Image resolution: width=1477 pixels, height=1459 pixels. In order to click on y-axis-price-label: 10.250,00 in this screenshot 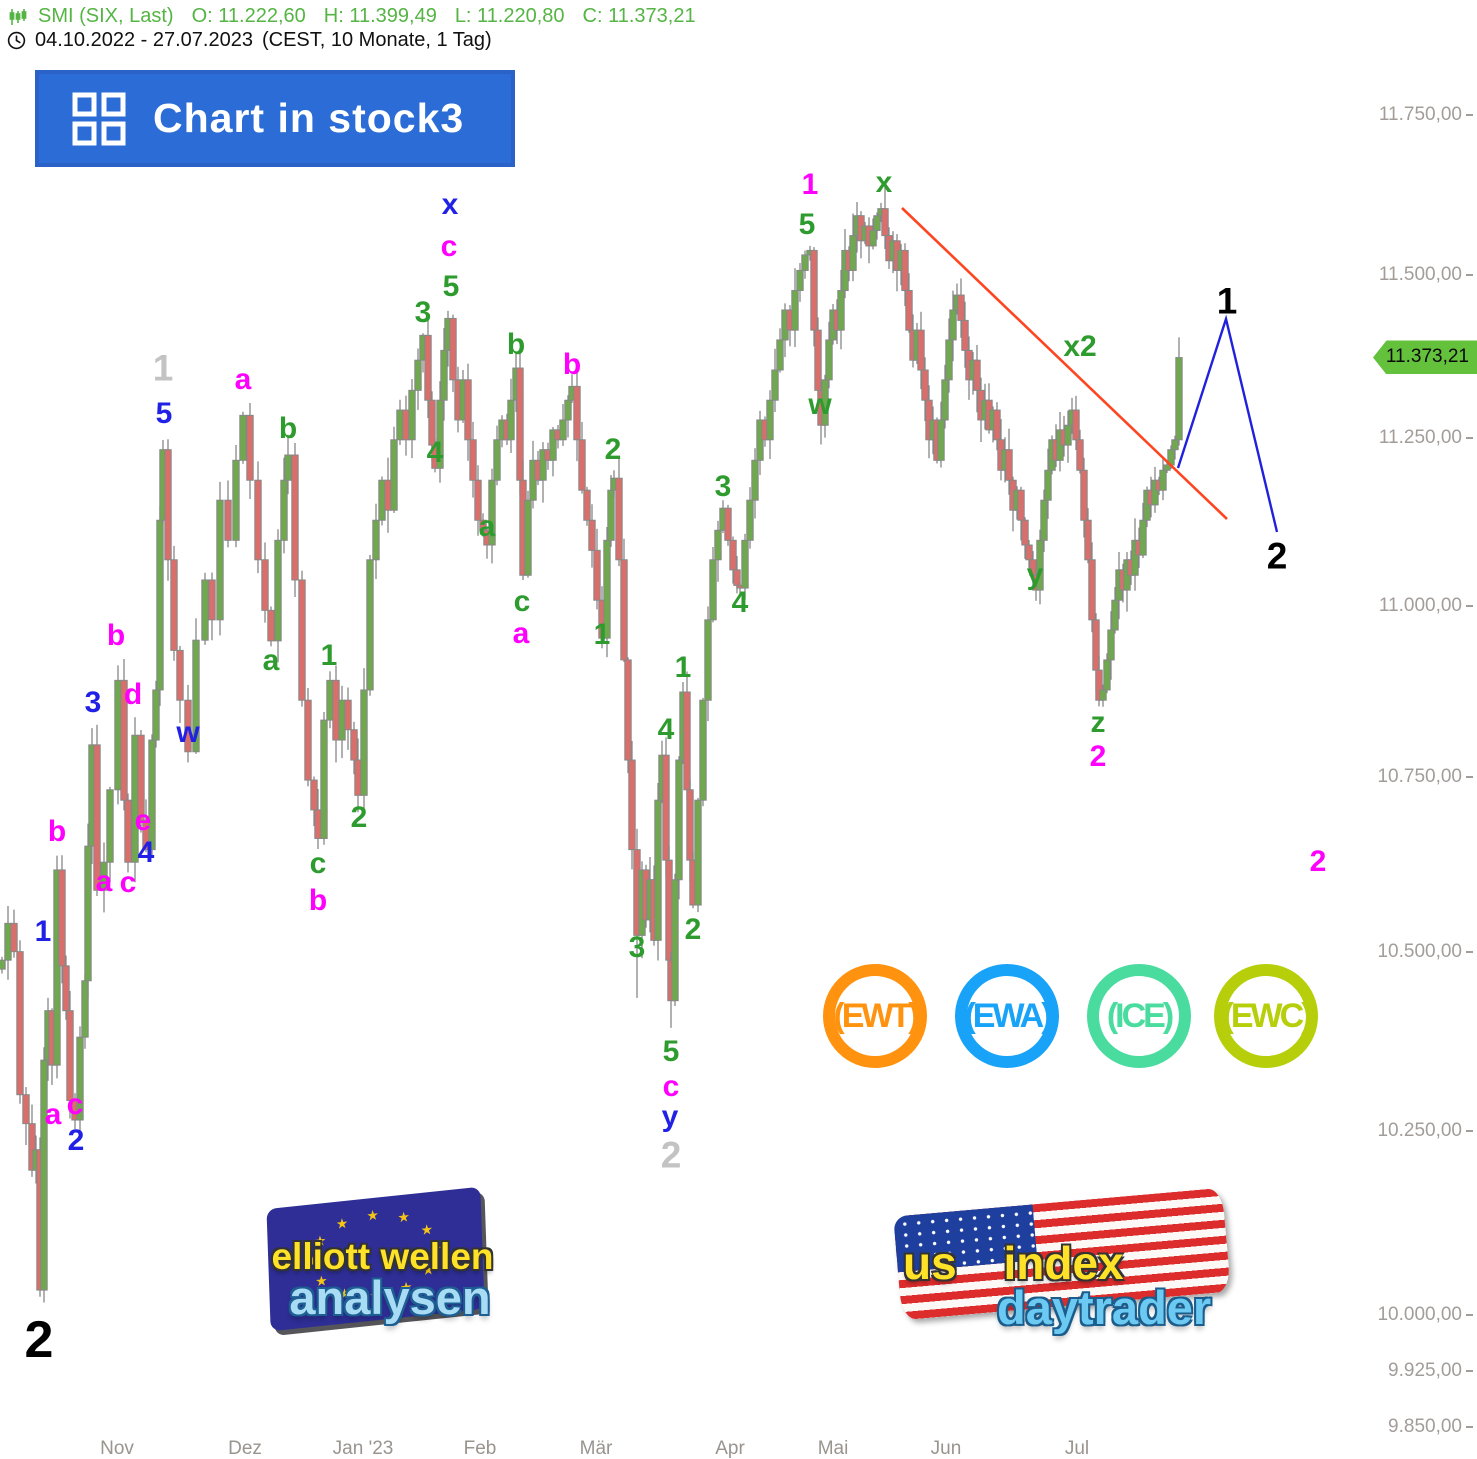, I will do `click(1419, 1130)`.